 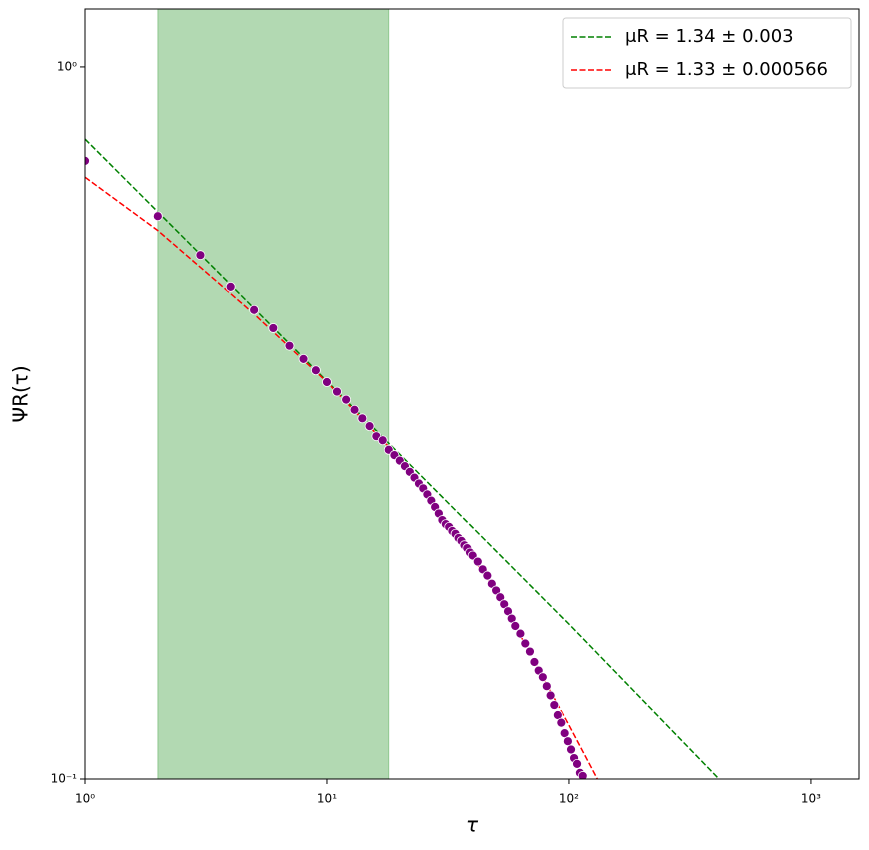 I want to click on x-tick-label: 10², so click(x=569, y=799).